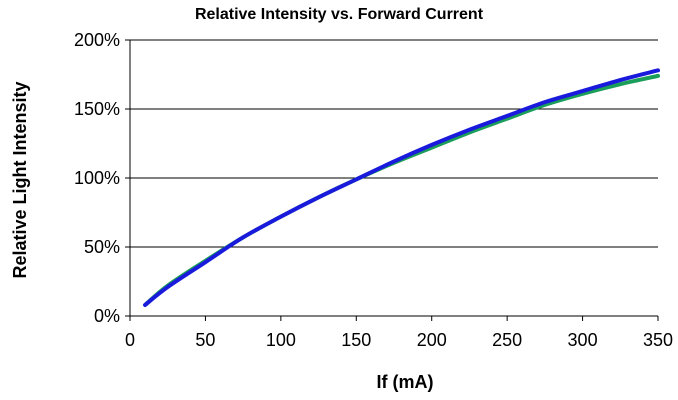  Describe the element at coordinates (356, 340) in the screenshot. I see `x-tick-label: 150` at that location.